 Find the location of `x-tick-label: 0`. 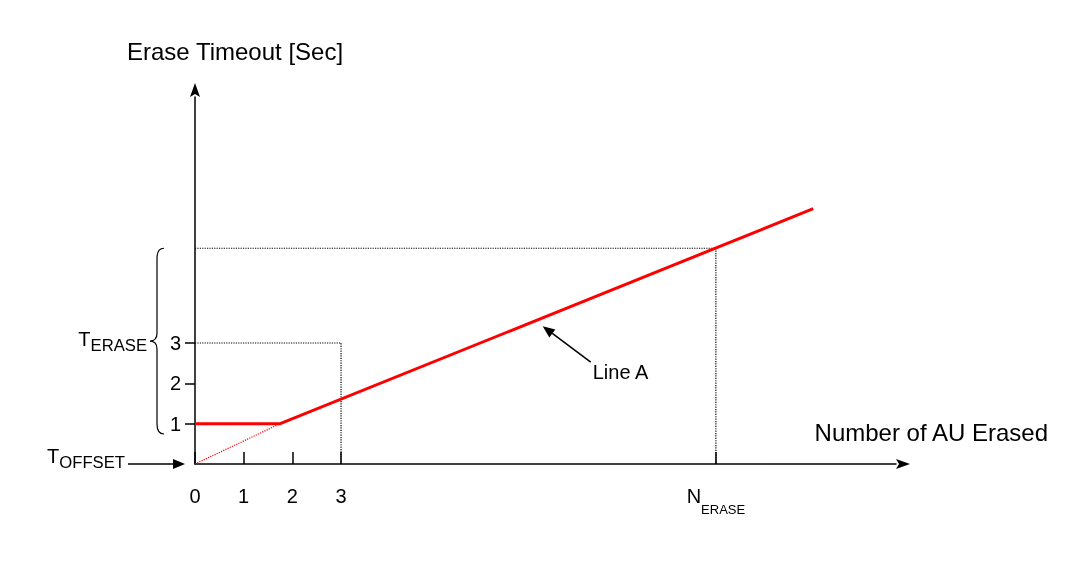

x-tick-label: 0 is located at coordinates (195, 496).